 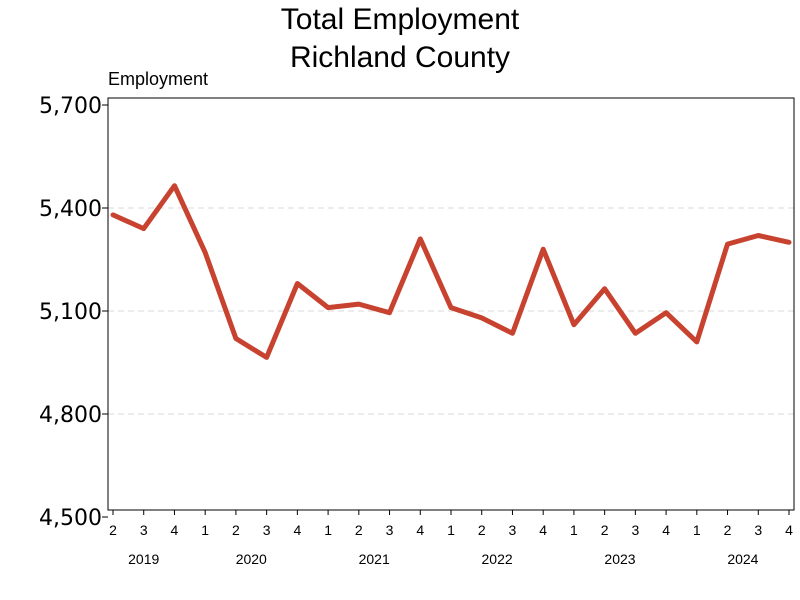 I want to click on year-label: 2019, so click(x=143, y=559).